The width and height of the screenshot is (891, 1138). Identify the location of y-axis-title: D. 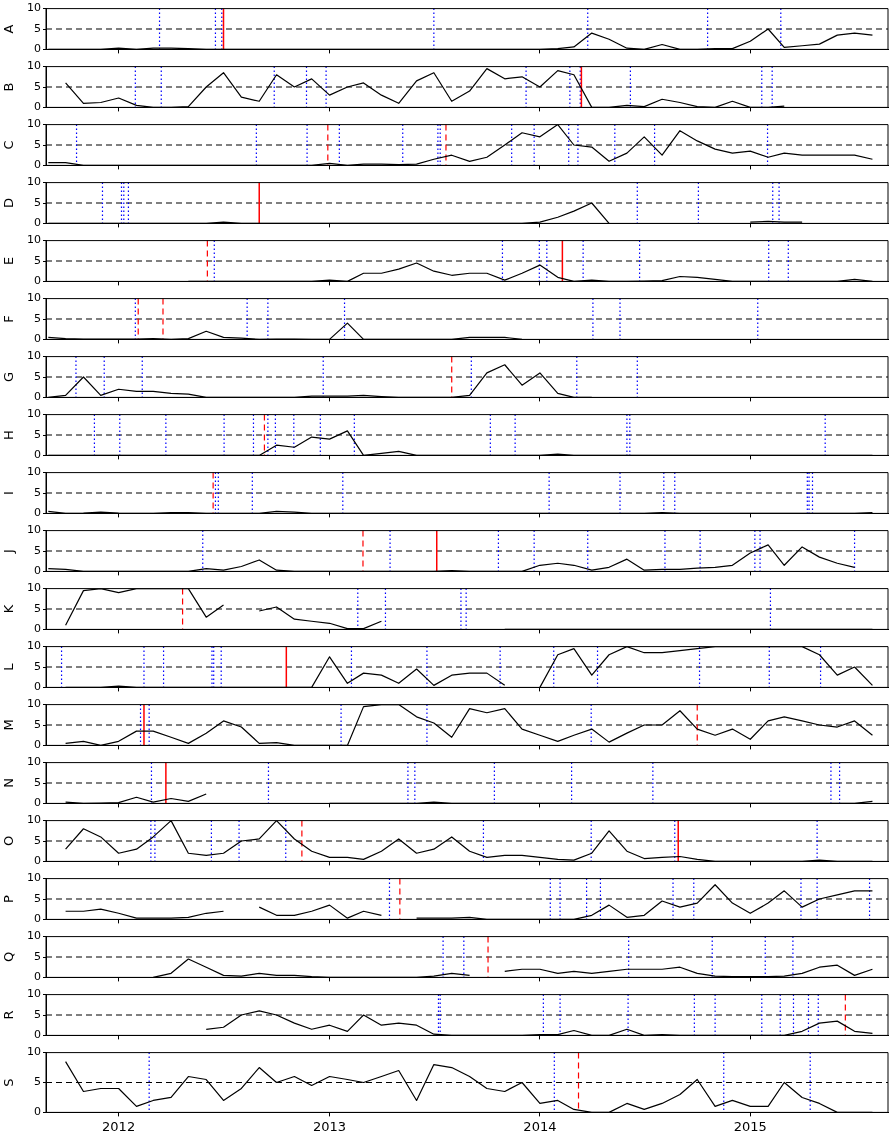
(9, 203).